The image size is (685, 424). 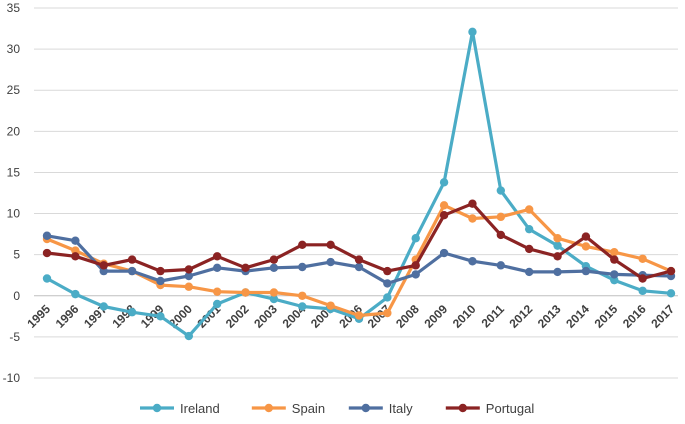 What do you see at coordinates (16, 296) in the screenshot?
I see `y-tick-label: 0` at bounding box center [16, 296].